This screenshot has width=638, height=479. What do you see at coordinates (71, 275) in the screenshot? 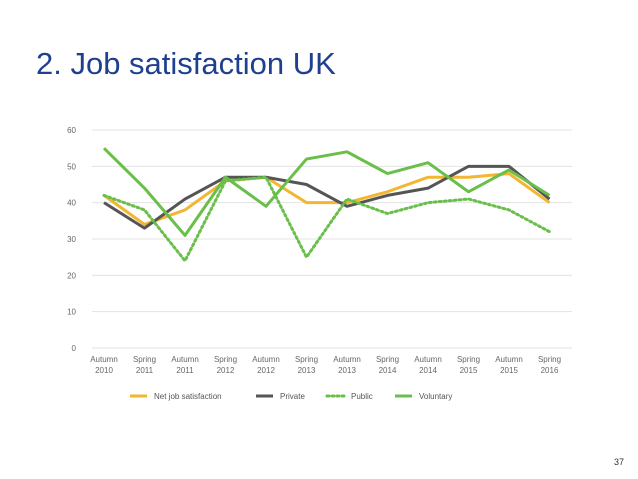
I see `y-tick-label: 20` at bounding box center [71, 275].